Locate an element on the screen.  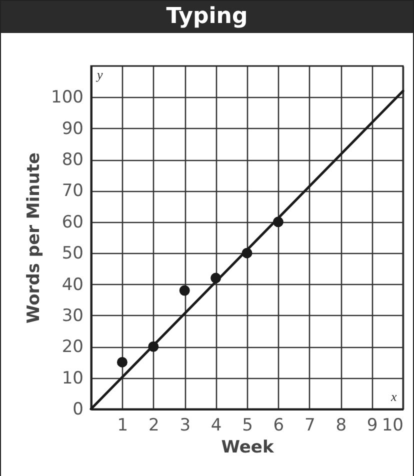
y-tick-label: 80 is located at coordinates (73, 160).